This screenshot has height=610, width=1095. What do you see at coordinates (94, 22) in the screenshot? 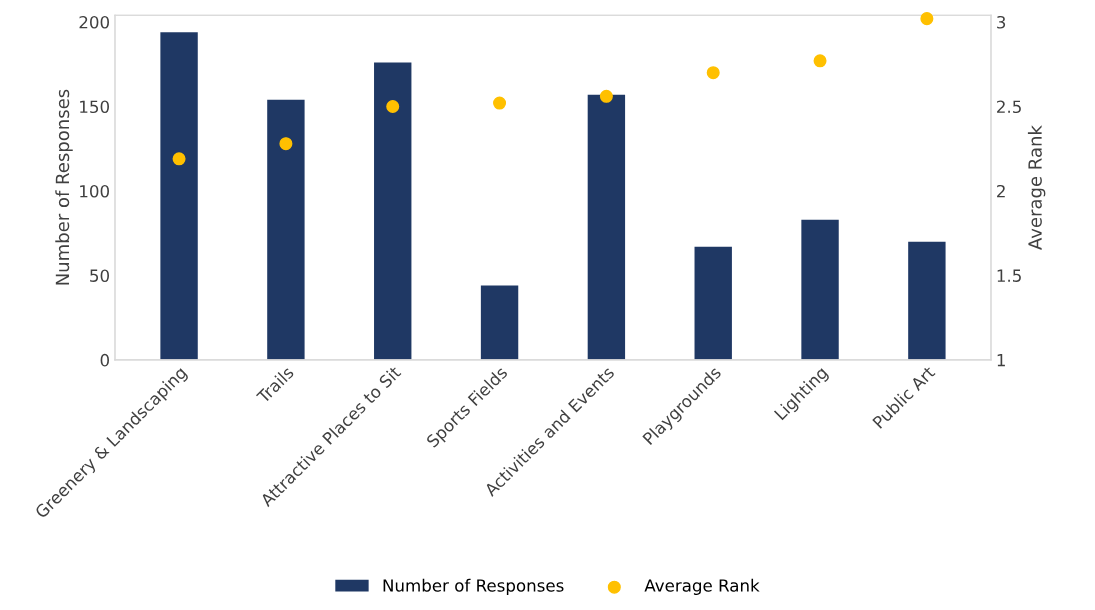
I see `y-tick-label: 200` at bounding box center [94, 22].